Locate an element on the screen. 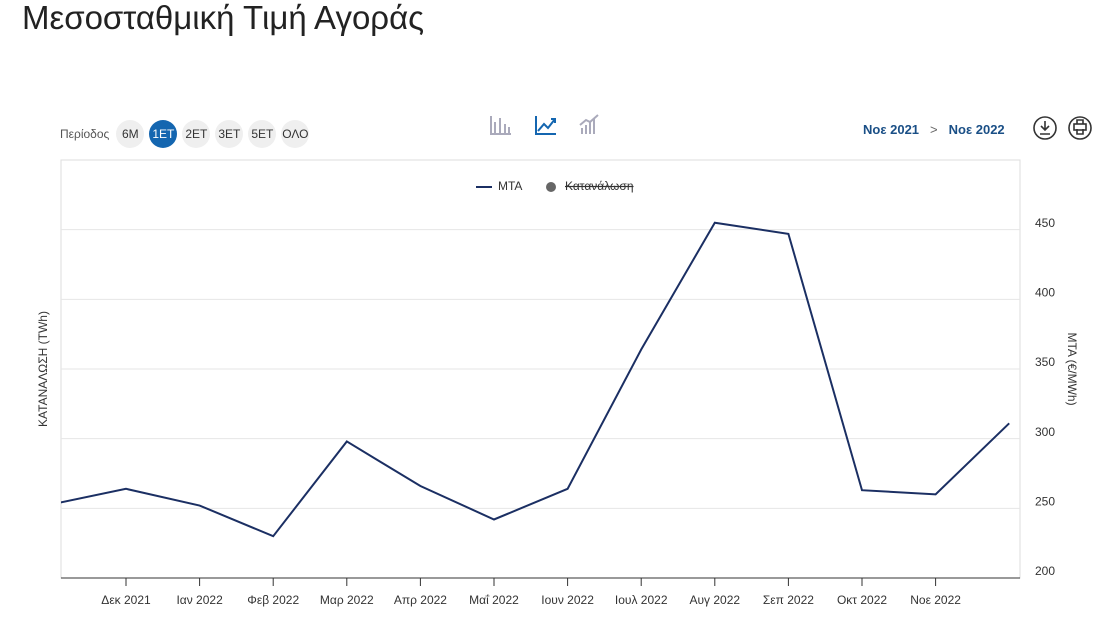 The width and height of the screenshot is (1107, 631). legend-swatch is located at coordinates (551, 187).